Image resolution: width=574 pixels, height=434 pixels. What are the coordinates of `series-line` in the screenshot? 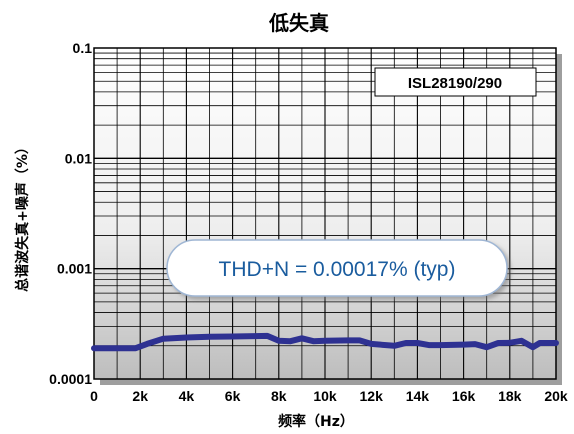 It's located at (325, 342).